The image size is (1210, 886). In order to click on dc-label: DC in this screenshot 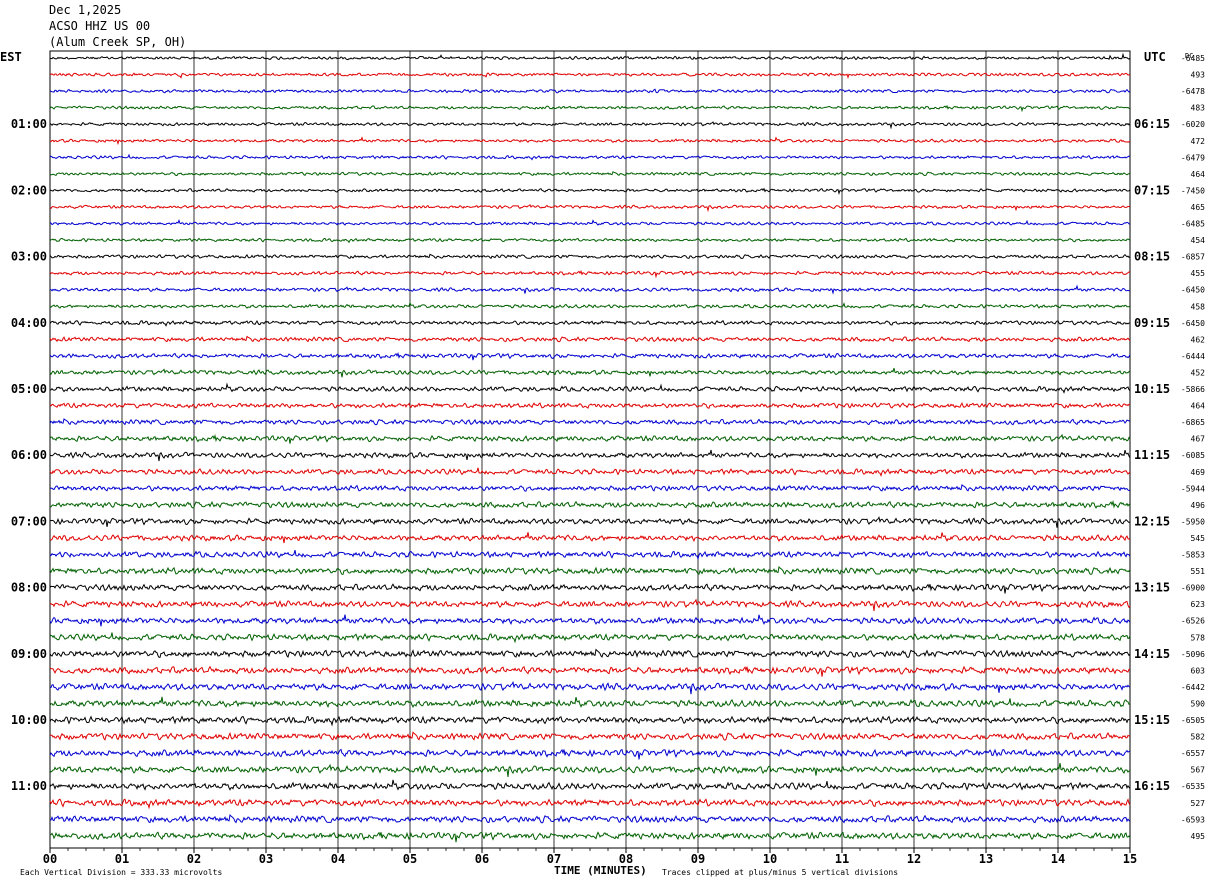, I will do `click(1189, 56)`.